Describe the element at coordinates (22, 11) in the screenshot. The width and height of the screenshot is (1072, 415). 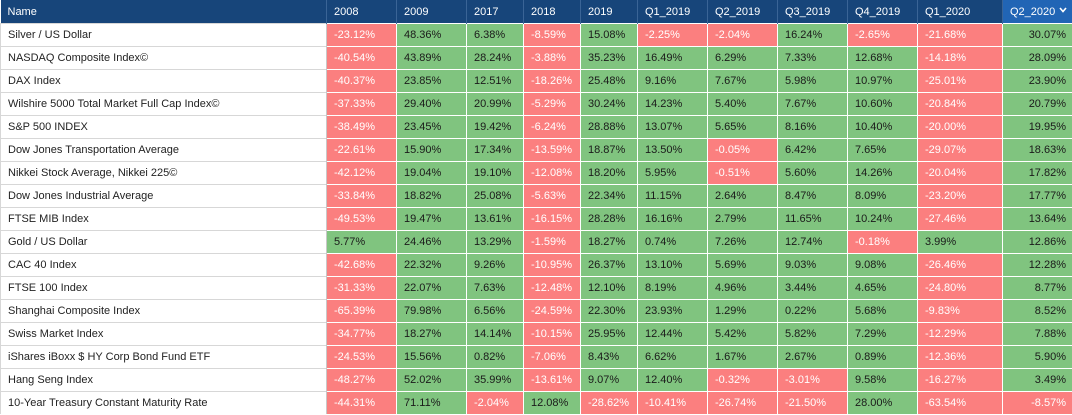
I see `column-header-label: Name` at that location.